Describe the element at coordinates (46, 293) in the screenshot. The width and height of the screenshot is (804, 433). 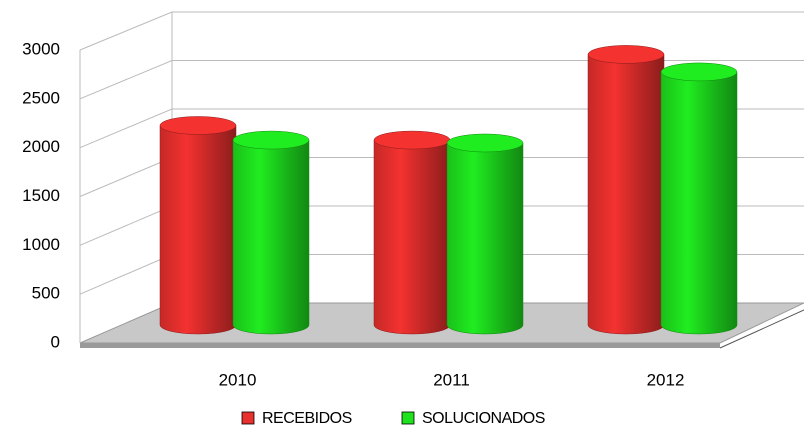
I see `y-tick-label: 500` at that location.